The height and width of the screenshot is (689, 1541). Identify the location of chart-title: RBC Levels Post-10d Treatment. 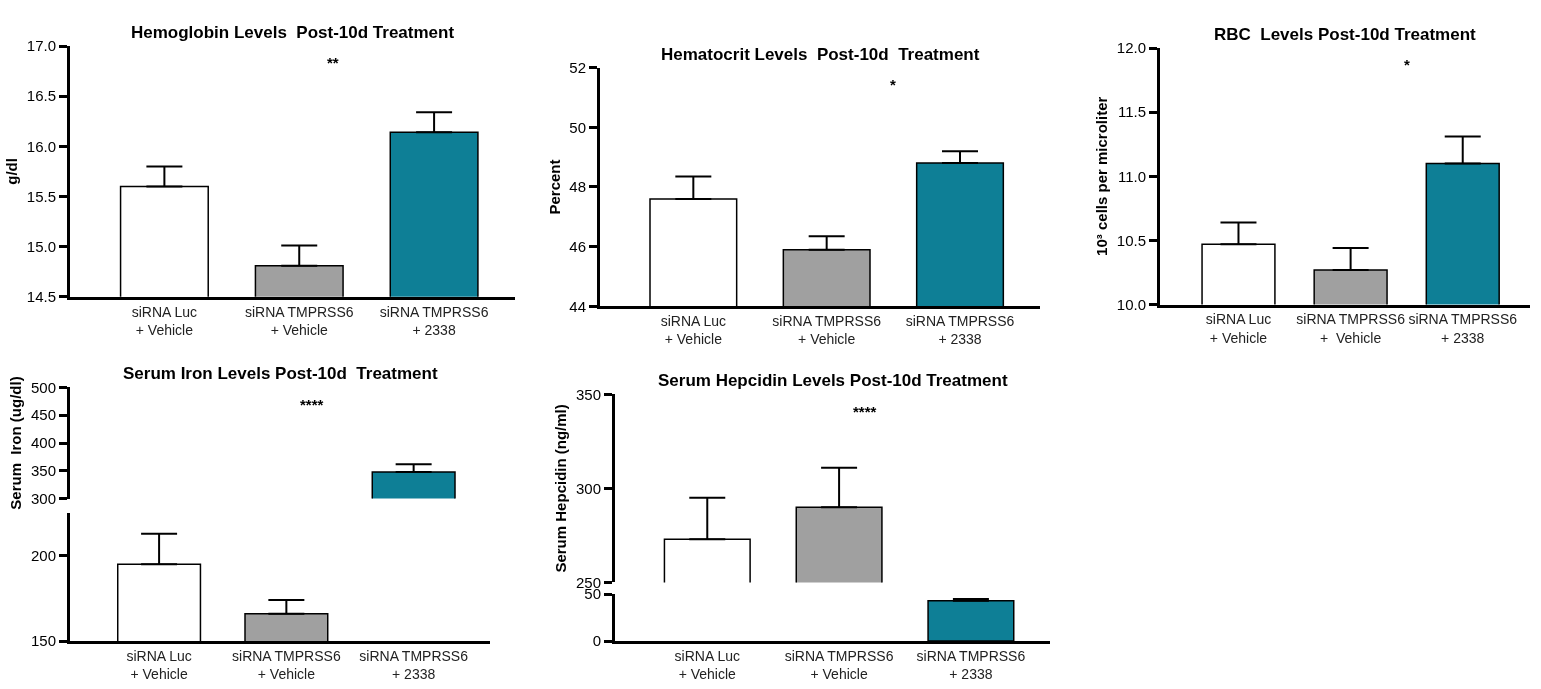
(1345, 34).